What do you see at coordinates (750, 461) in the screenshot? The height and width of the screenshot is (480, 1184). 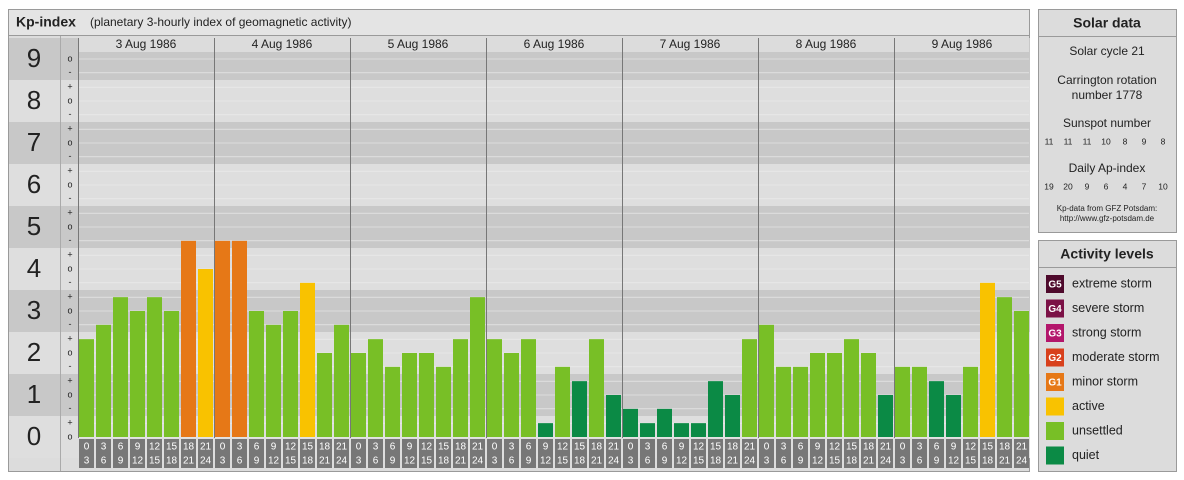 I see `x-tick-label: 24` at bounding box center [750, 461].